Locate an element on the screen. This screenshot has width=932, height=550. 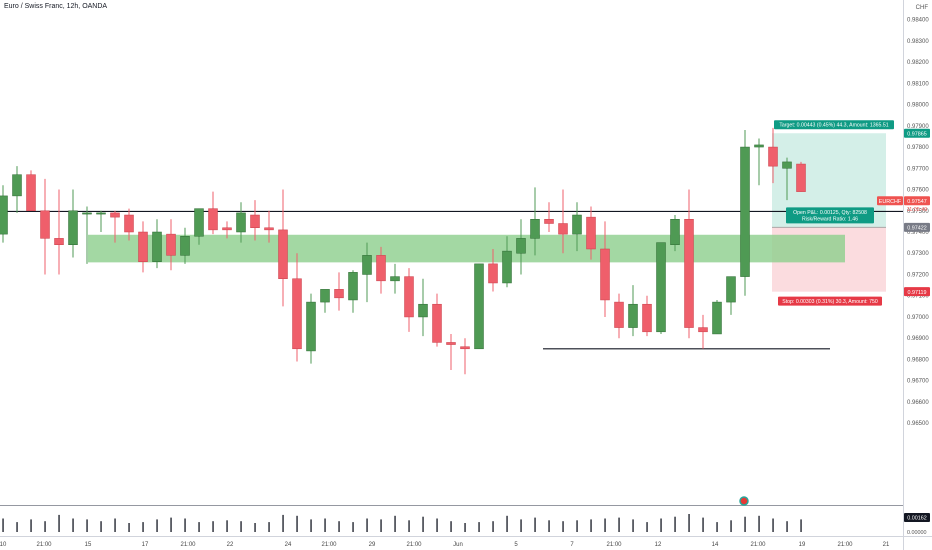
pnl-label-box is located at coordinates (830, 215).